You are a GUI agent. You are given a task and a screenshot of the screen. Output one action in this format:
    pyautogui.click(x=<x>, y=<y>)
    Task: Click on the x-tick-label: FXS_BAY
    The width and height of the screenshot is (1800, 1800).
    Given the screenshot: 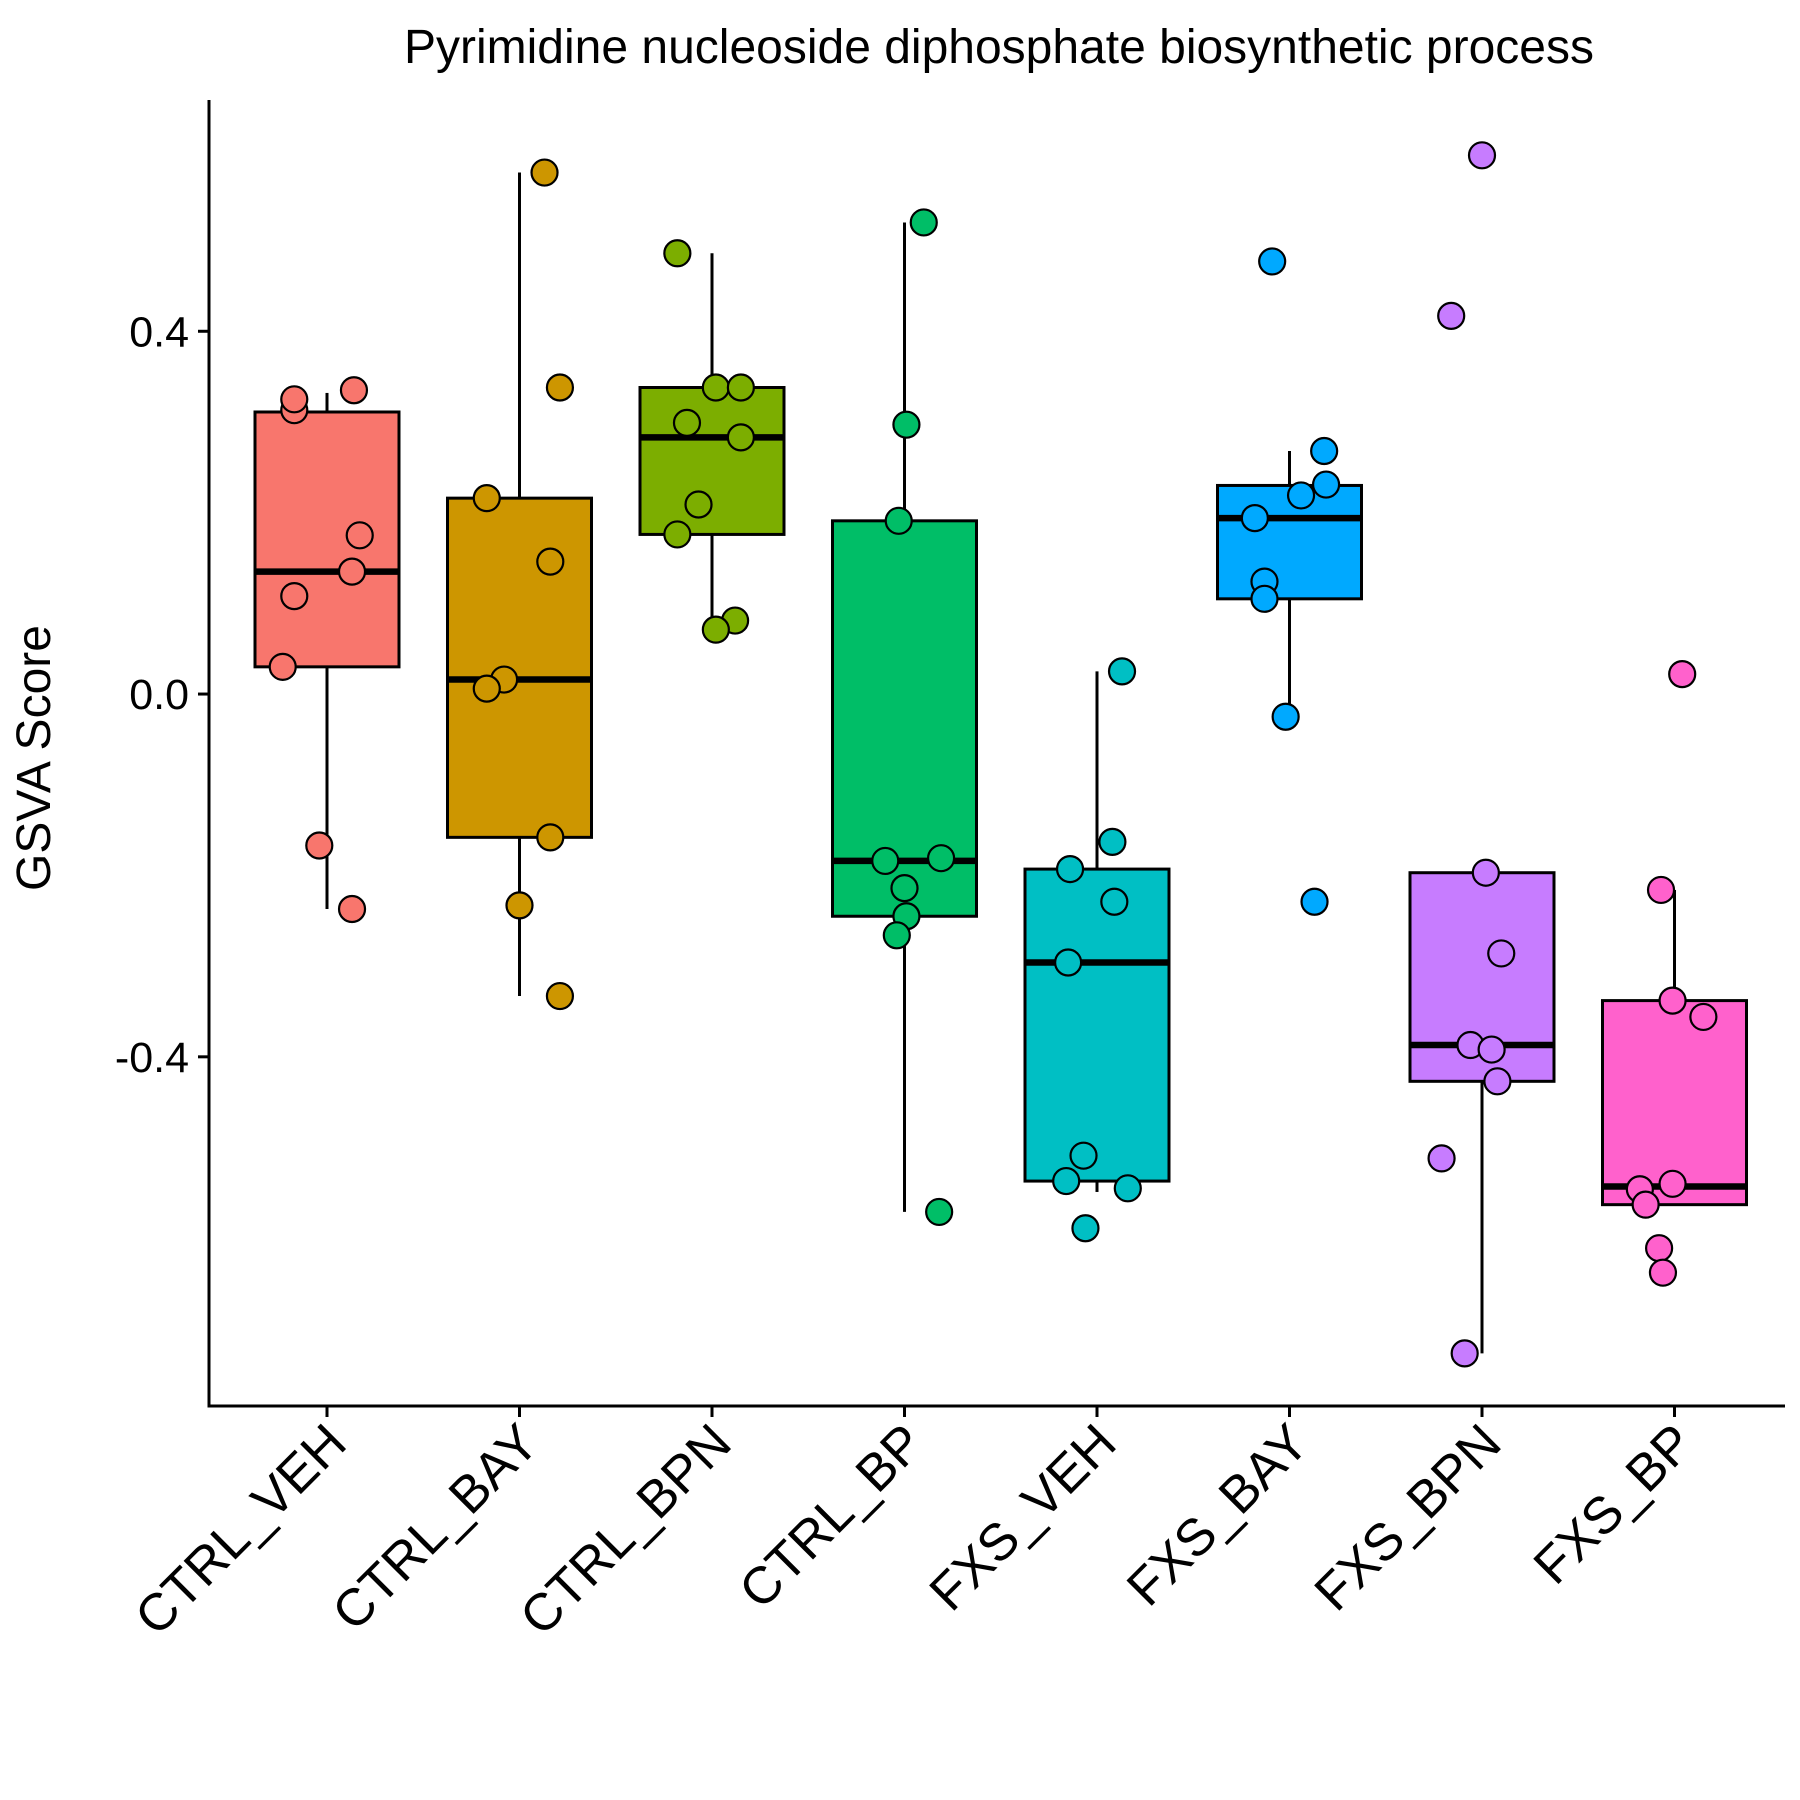 What is the action you would take?
    pyautogui.click(x=1218, y=1515)
    